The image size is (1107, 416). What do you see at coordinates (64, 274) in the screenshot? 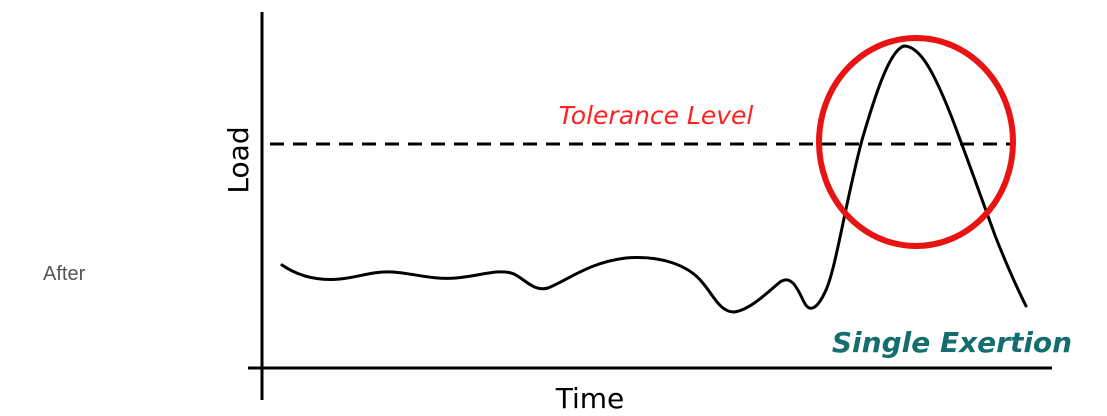
I see `after-label: After` at bounding box center [64, 274].